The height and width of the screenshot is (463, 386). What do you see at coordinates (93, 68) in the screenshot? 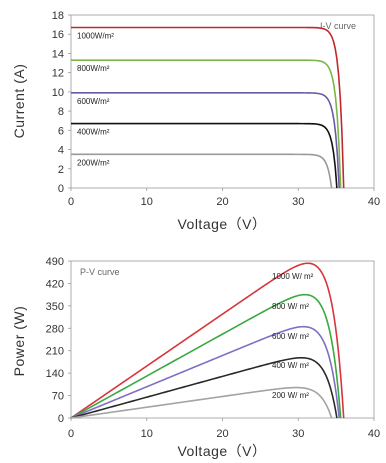
I see `series-label: 800W/m²` at bounding box center [93, 68].